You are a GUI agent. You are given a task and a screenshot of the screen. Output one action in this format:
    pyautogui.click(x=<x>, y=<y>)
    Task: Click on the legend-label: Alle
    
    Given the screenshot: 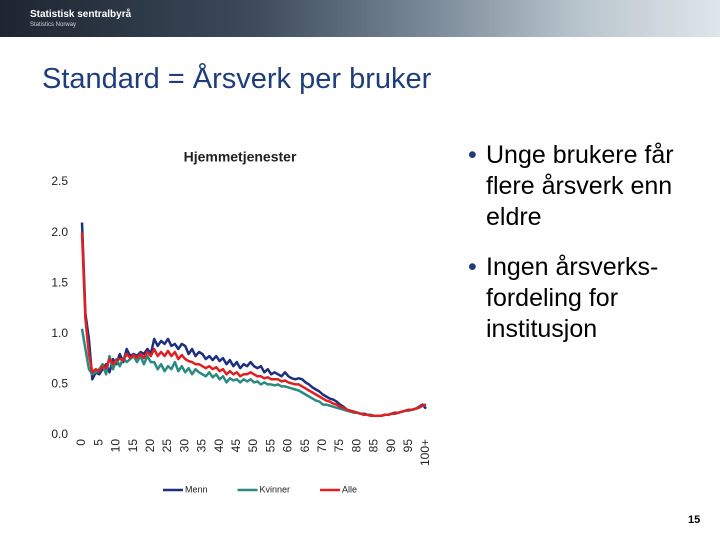 What is the action you would take?
    pyautogui.click(x=349, y=489)
    